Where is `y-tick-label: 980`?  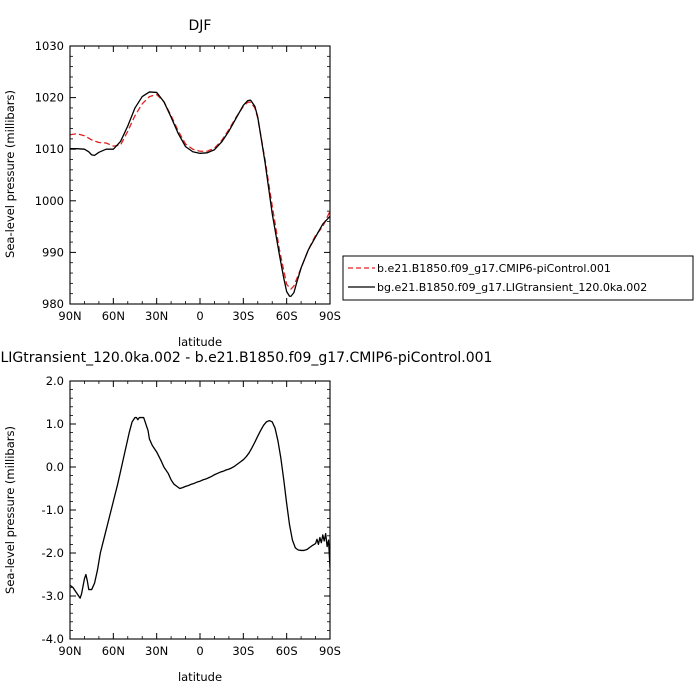 y-tick-label: 980 is located at coordinates (53, 304).